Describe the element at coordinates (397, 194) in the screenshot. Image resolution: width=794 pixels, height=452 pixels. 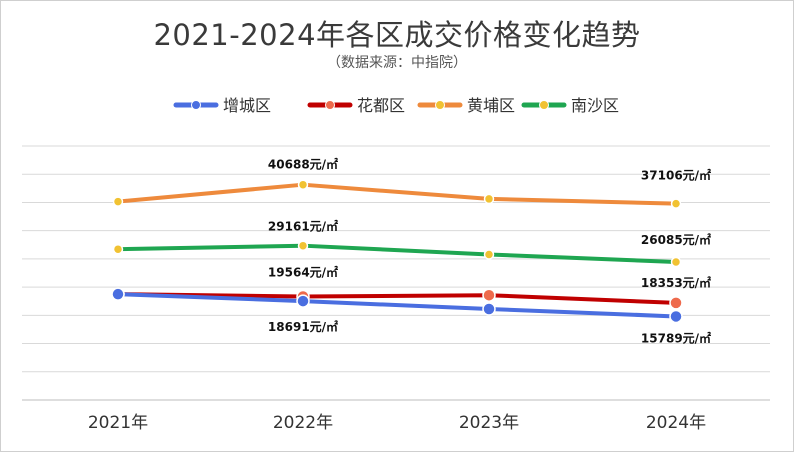
I see `series-line-黄埔区` at that location.